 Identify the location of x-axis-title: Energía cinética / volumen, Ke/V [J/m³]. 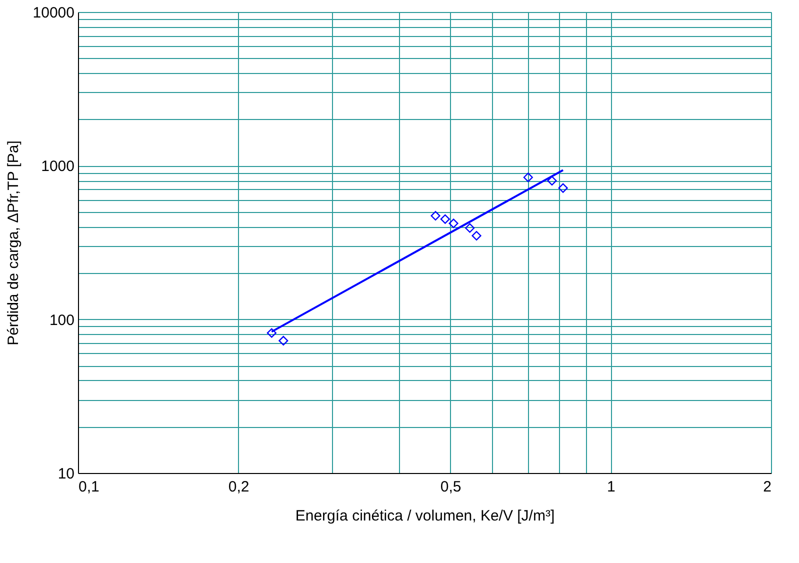
(425, 516).